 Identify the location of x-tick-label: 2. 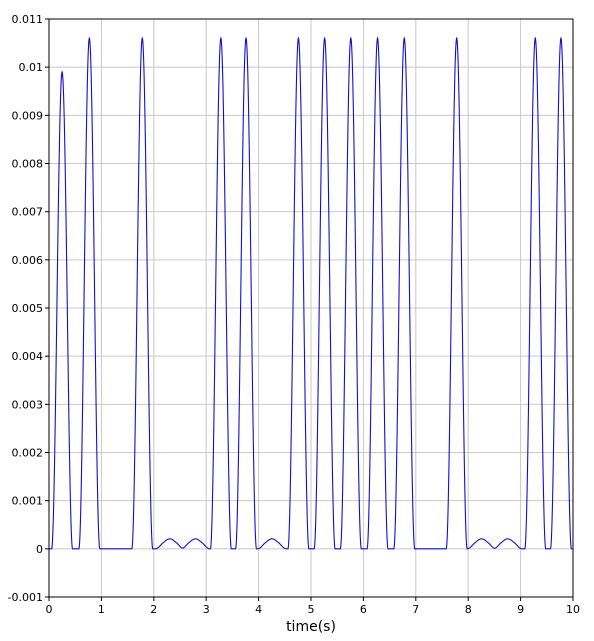
(153, 609).